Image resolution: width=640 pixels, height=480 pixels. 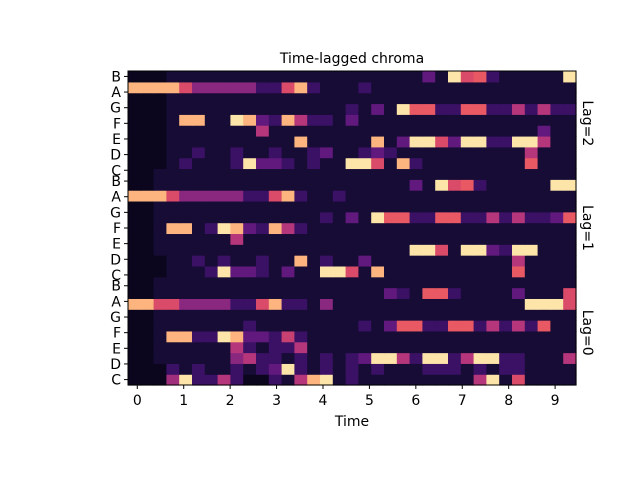 I want to click on panel-label: Lag=0, so click(x=587, y=333).